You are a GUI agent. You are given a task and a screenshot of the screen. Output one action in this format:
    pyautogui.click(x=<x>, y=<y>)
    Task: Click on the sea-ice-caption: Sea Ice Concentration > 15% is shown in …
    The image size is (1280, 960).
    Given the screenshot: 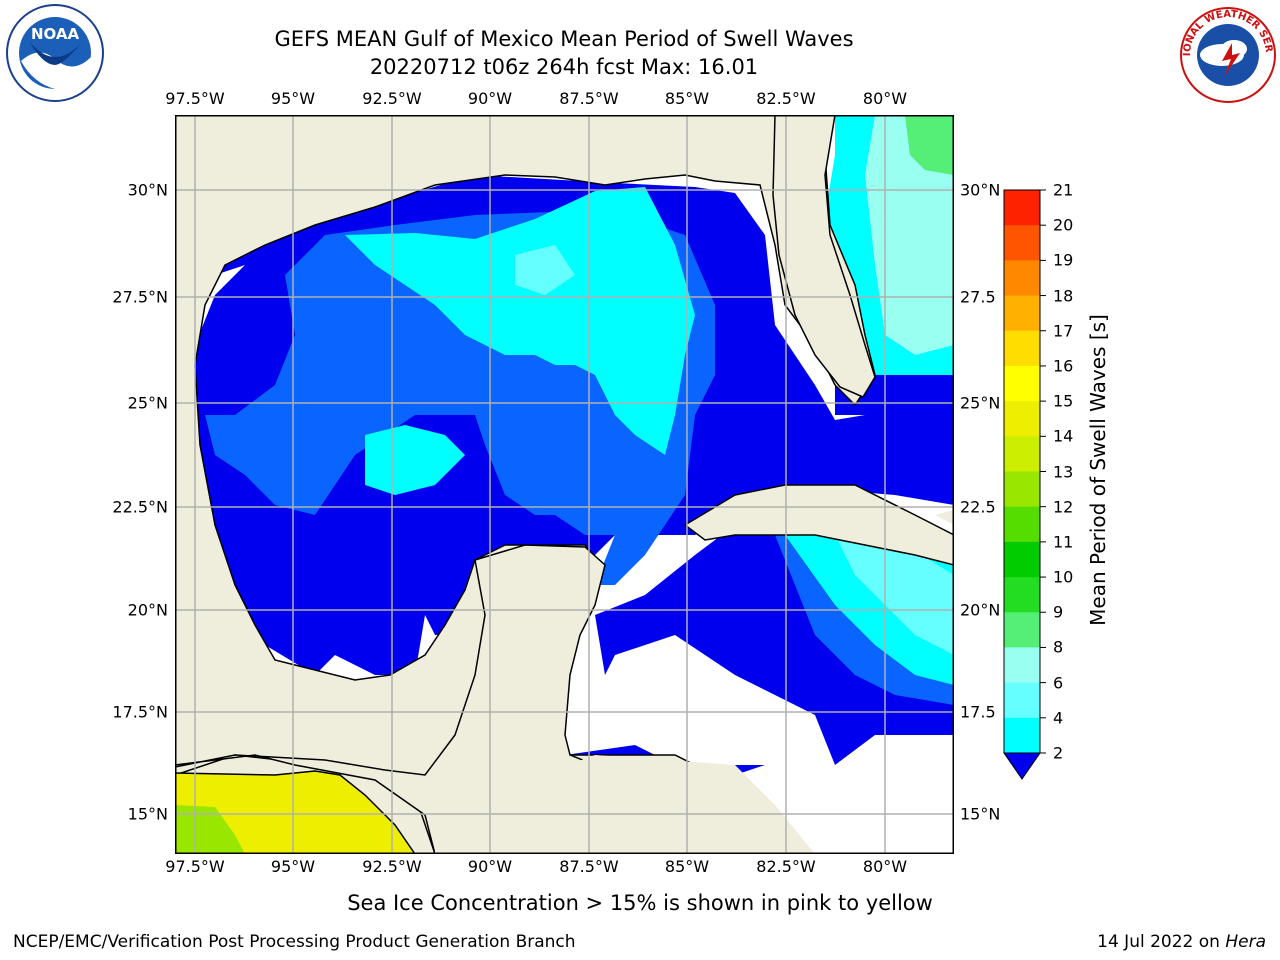 What is the action you would take?
    pyautogui.click(x=640, y=903)
    